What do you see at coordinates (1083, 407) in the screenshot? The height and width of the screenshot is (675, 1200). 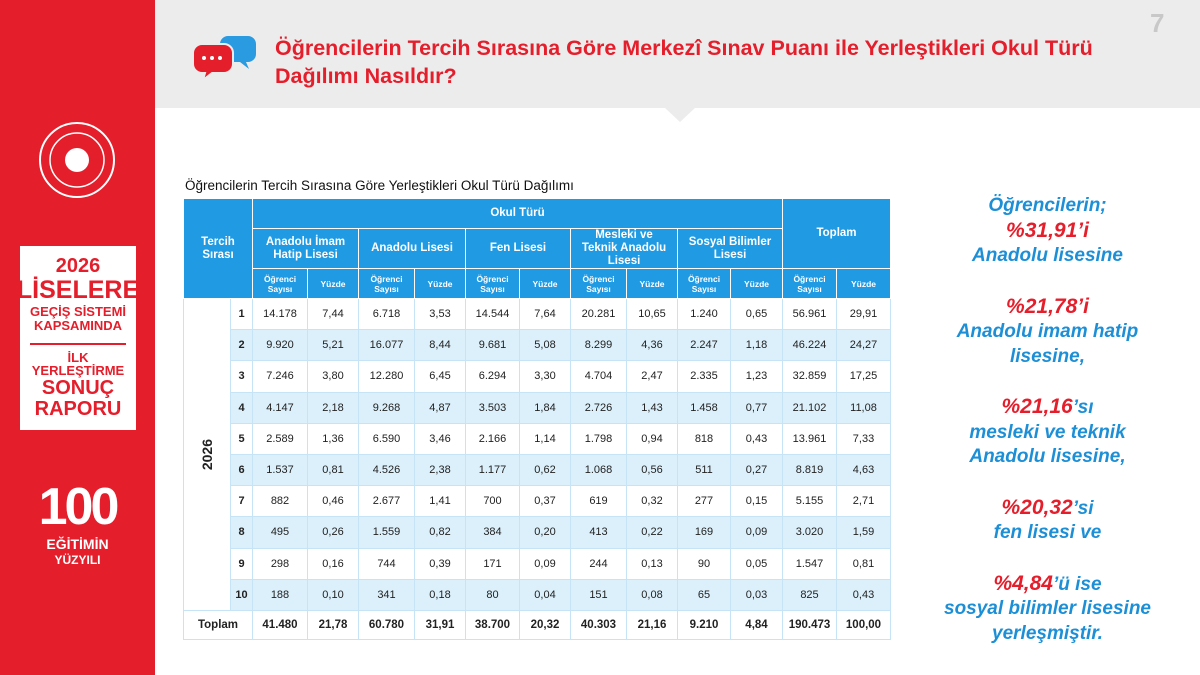 I see `summary-text: ’sı` at bounding box center [1083, 407].